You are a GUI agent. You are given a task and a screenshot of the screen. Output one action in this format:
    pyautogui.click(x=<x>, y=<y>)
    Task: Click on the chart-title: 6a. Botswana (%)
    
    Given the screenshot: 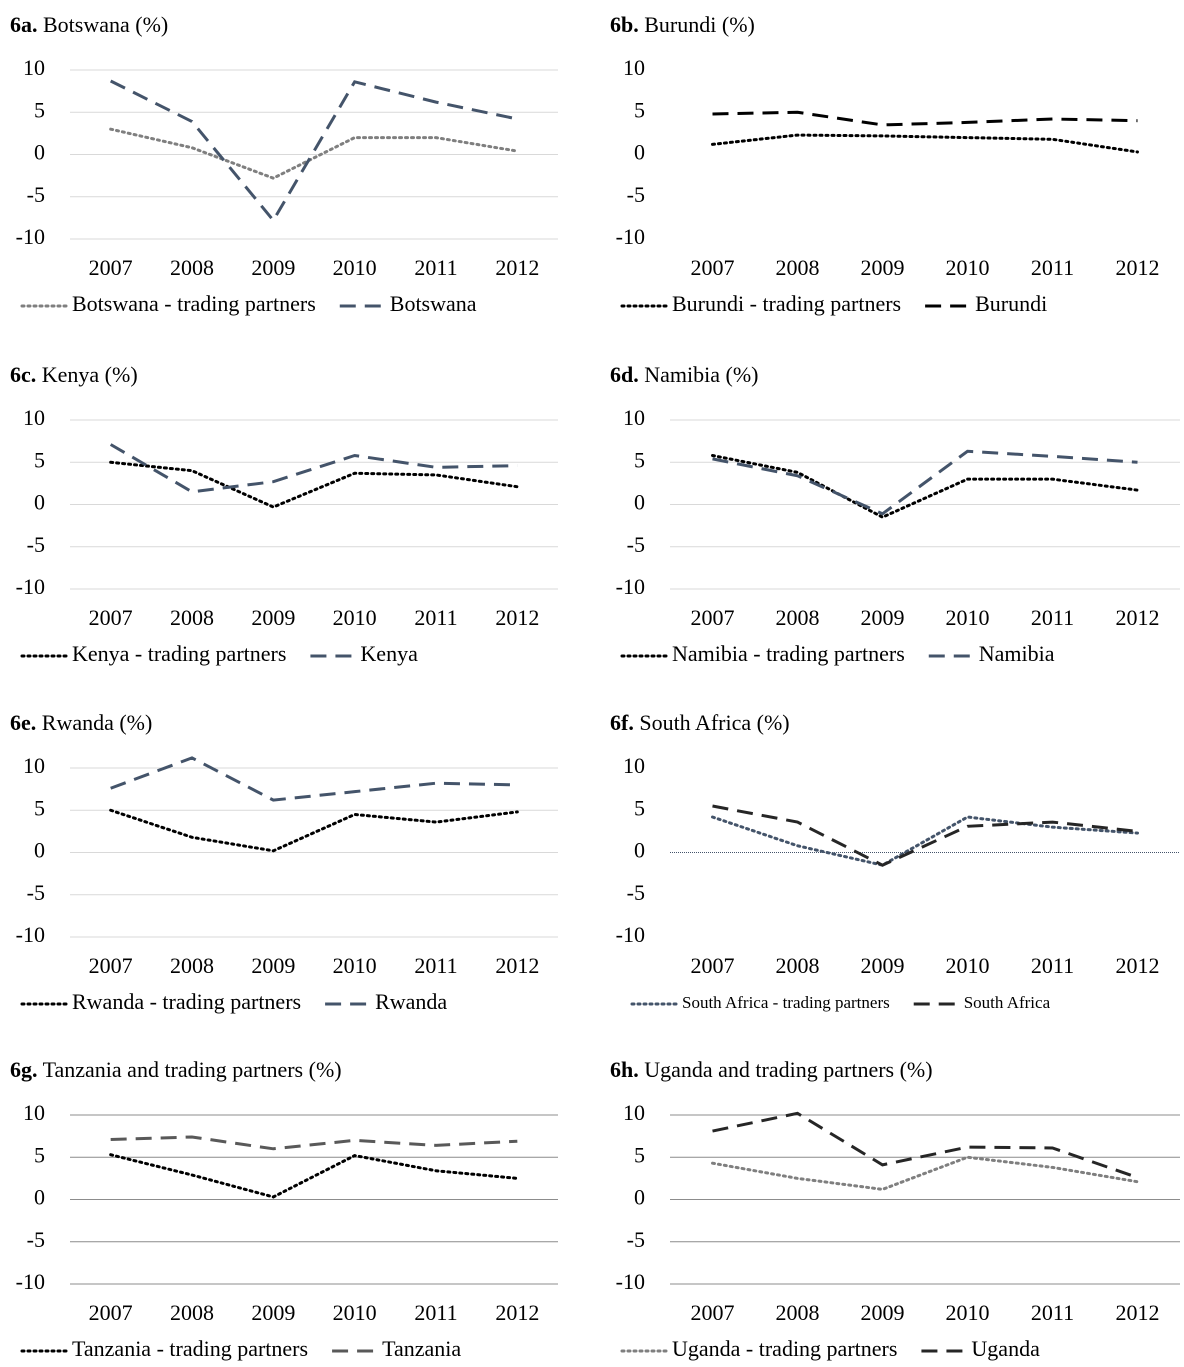 What is the action you would take?
    pyautogui.click(x=89, y=24)
    